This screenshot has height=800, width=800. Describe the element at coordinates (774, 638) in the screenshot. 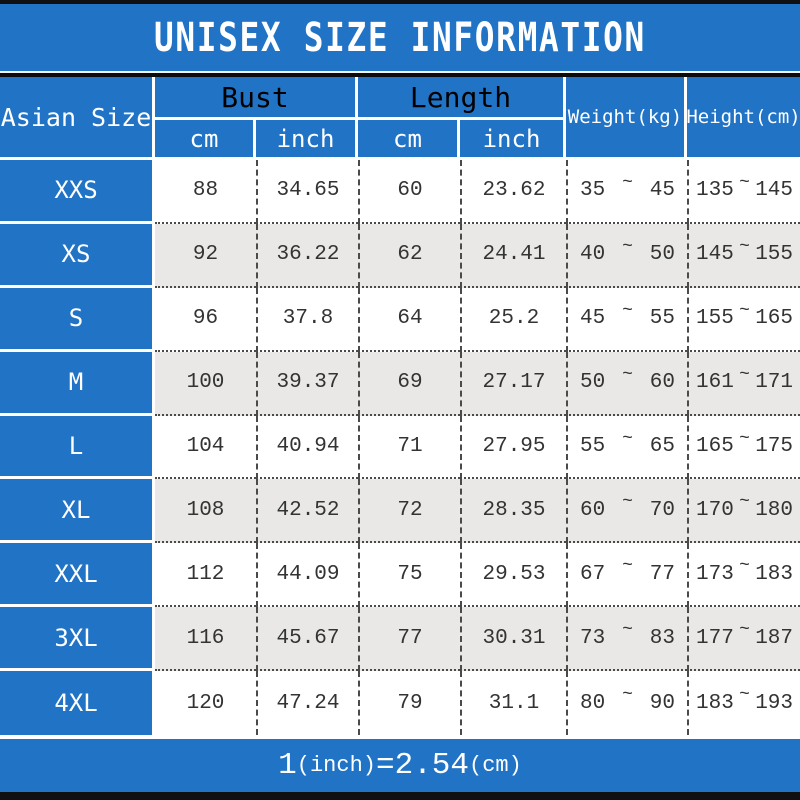

I see `height-max: 187` at that location.